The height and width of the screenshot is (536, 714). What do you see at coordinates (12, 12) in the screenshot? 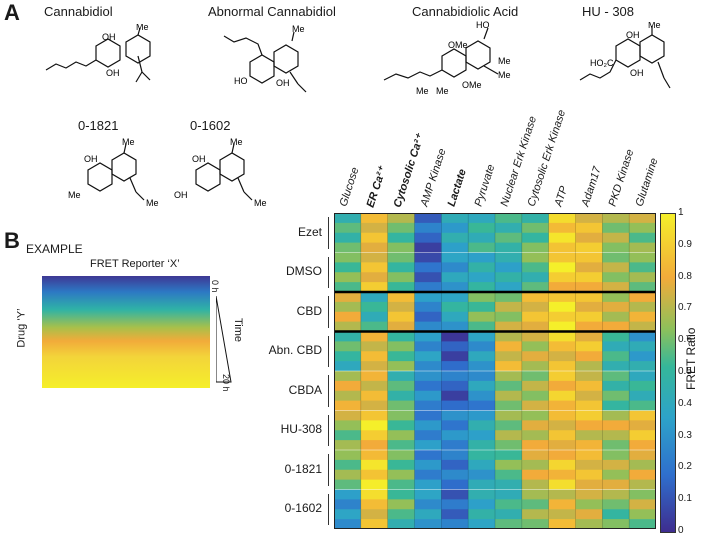
I see `panel-a-letter: A` at bounding box center [12, 12].